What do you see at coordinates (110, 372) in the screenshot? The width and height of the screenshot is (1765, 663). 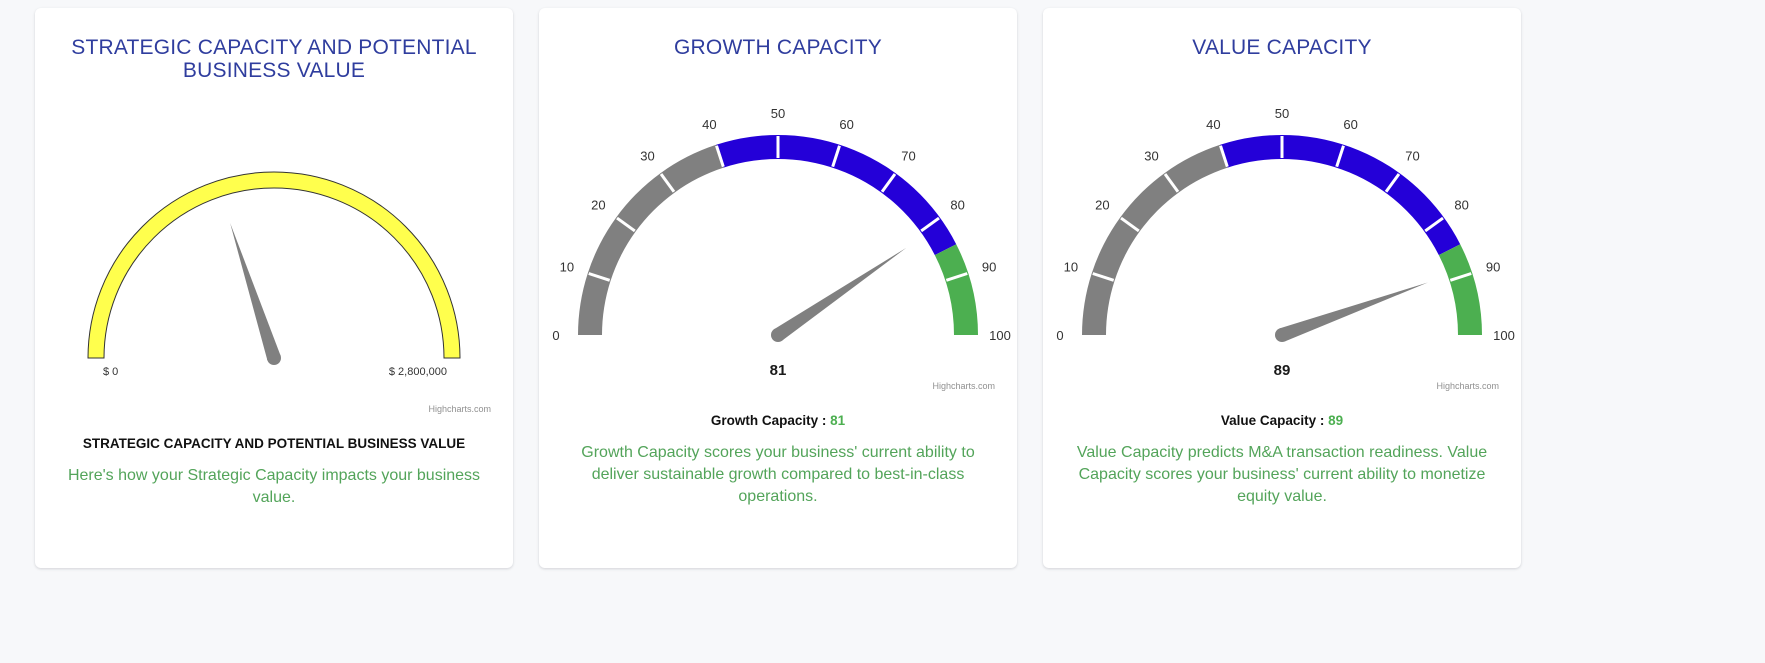 I see `gauge-min-label: $ 0` at bounding box center [110, 372].